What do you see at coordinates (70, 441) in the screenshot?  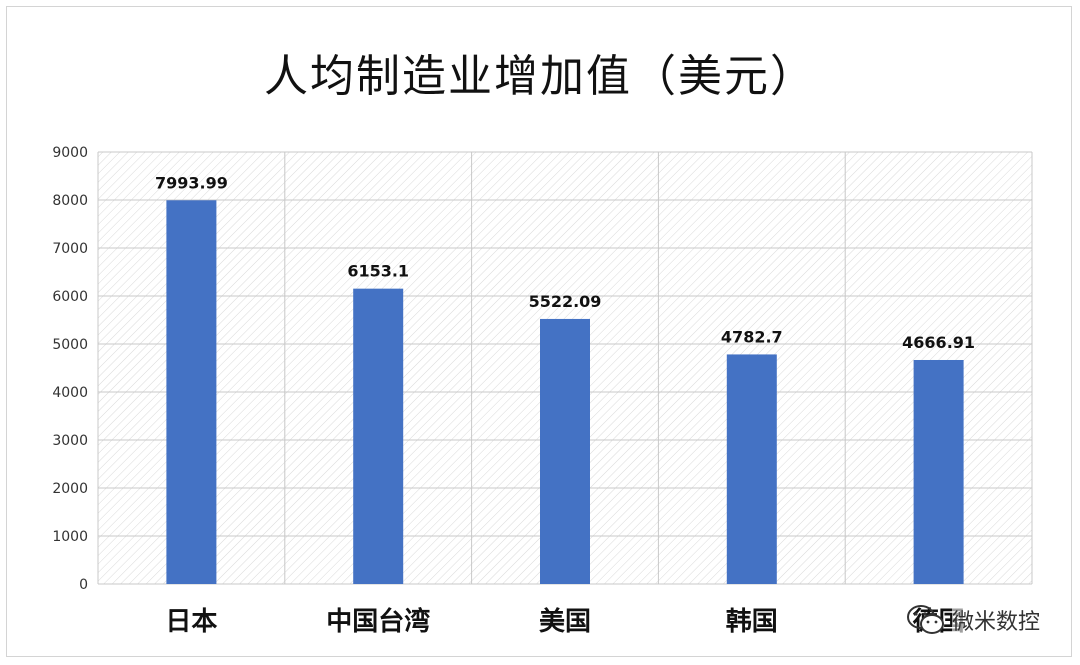 I see `y-tick-label: 3000` at bounding box center [70, 441].